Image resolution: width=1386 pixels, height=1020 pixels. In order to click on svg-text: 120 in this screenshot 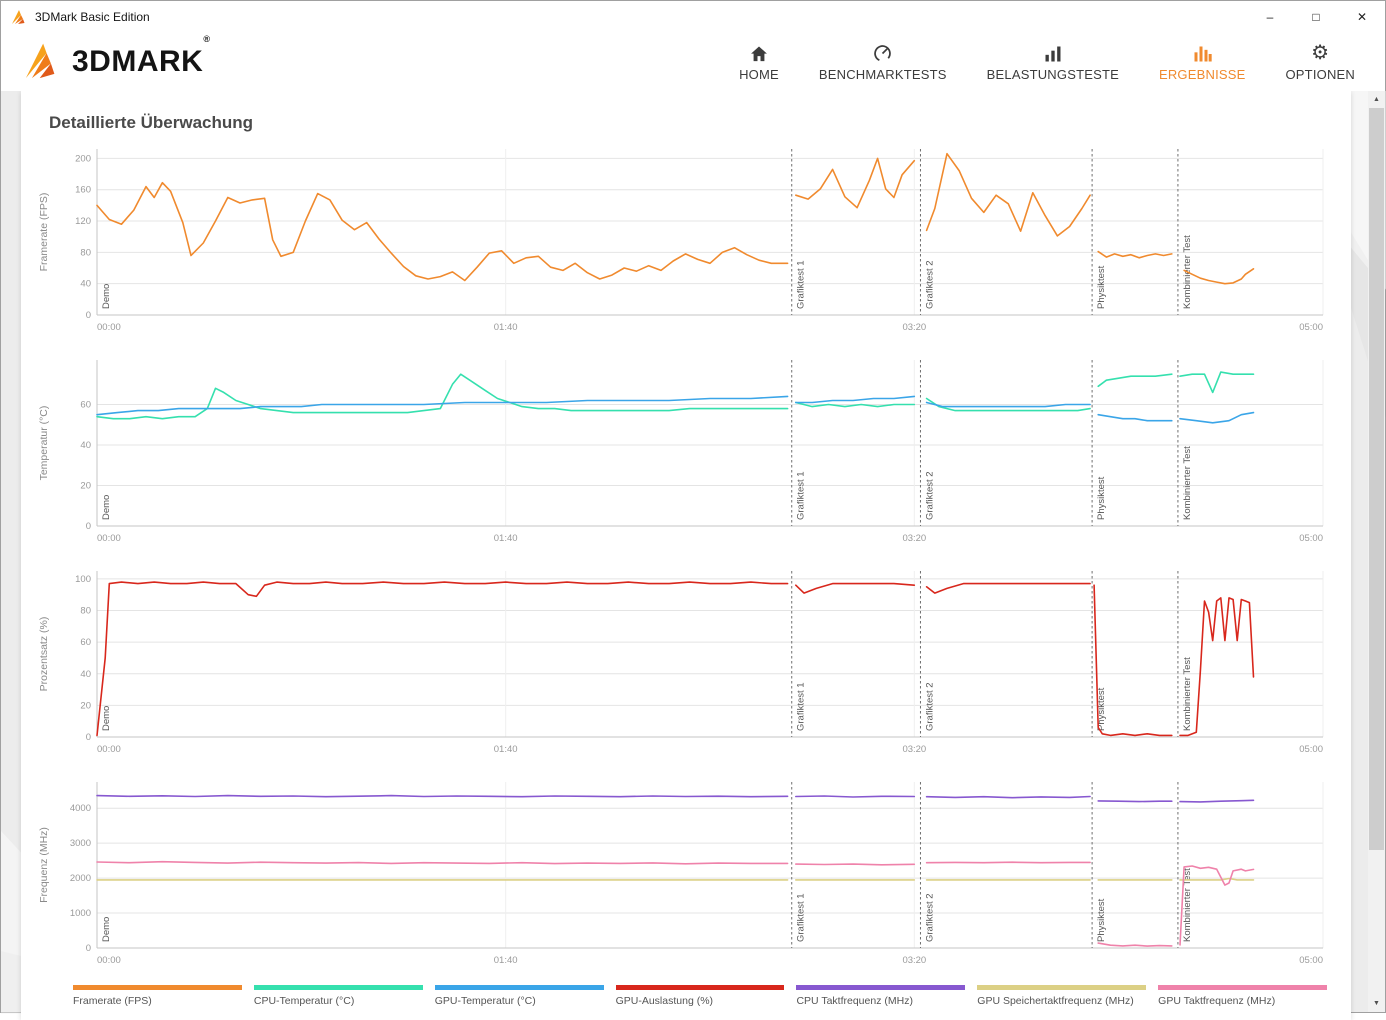, I will do `click(83, 221)`.